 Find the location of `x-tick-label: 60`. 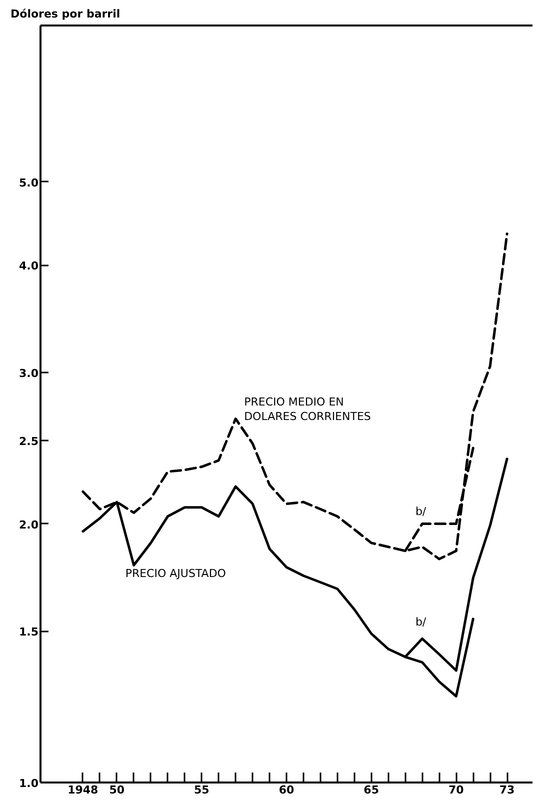

x-tick-label: 60 is located at coordinates (286, 790).